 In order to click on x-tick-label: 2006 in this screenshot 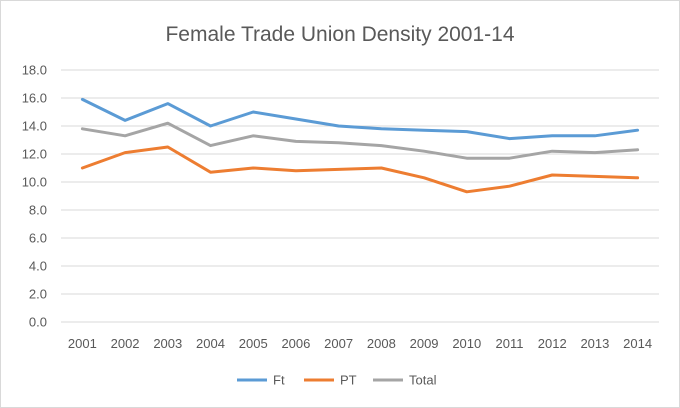, I will do `click(295, 343)`.